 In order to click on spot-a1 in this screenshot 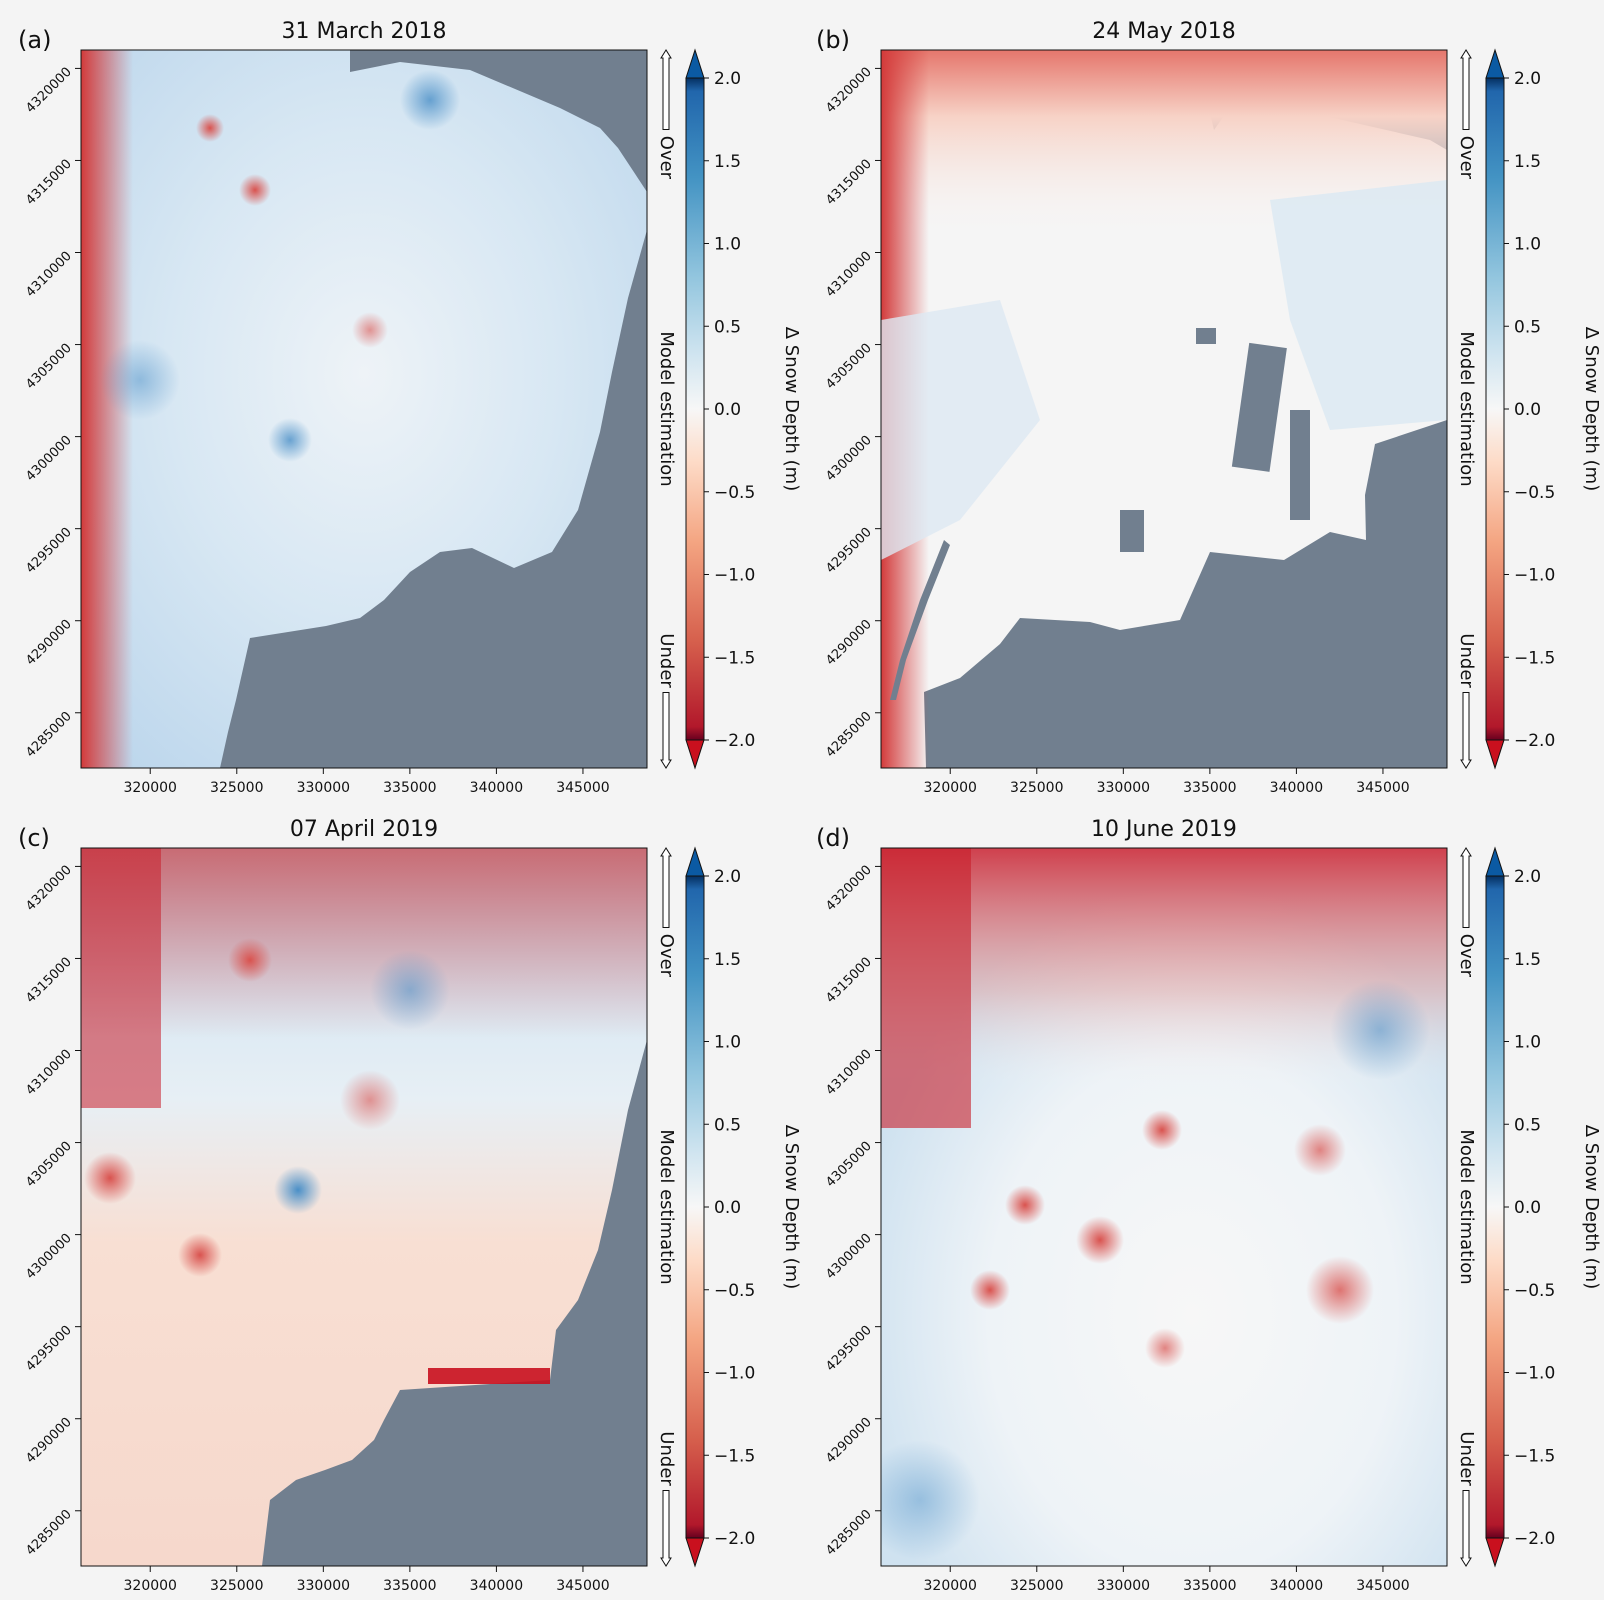, I will do `click(255, 190)`.